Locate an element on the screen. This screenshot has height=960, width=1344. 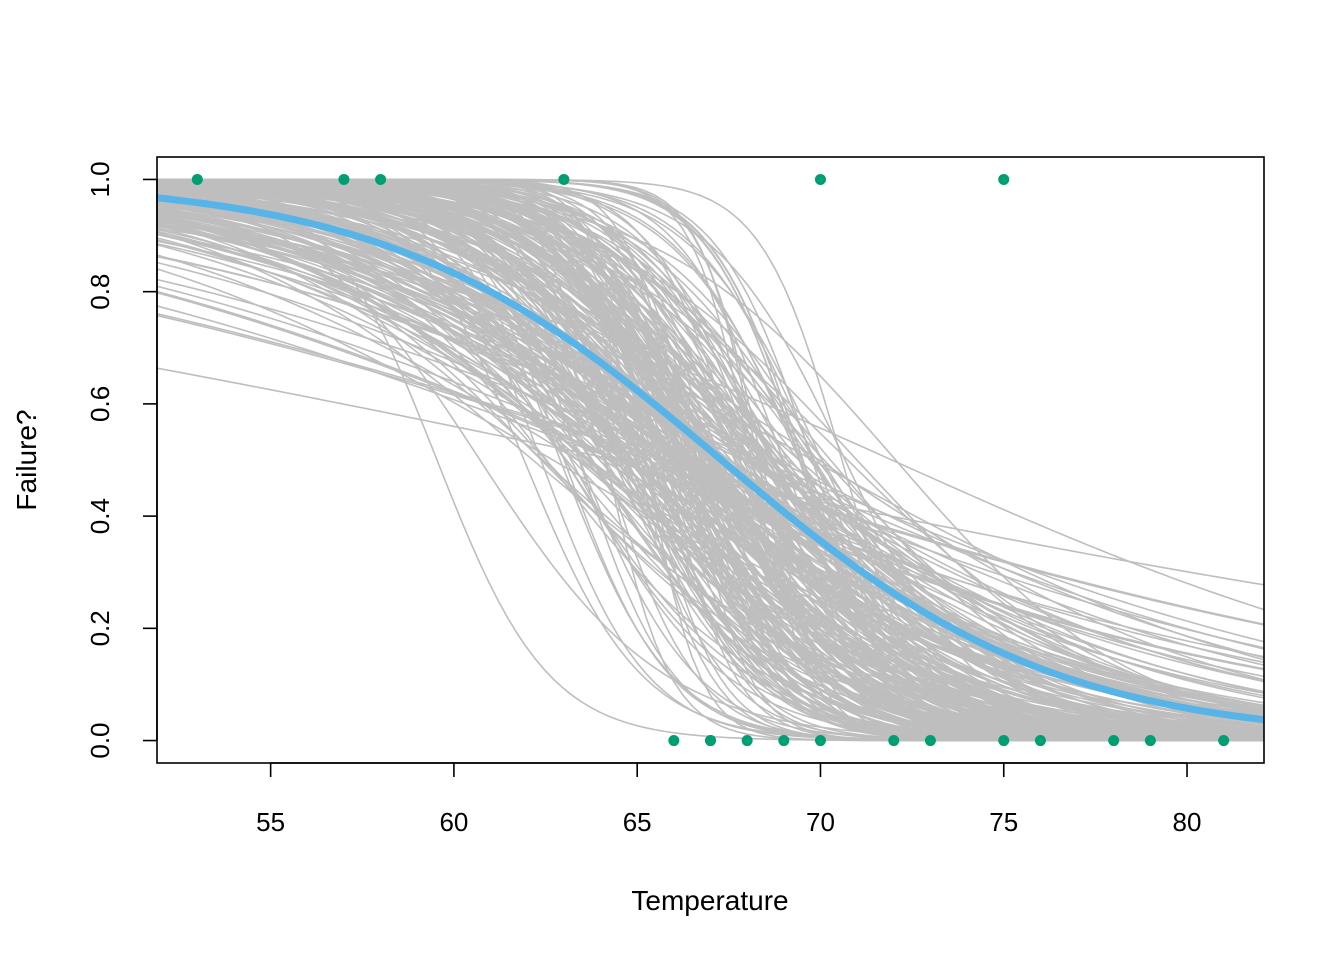
x-tick-label: 80 is located at coordinates (1187, 822).